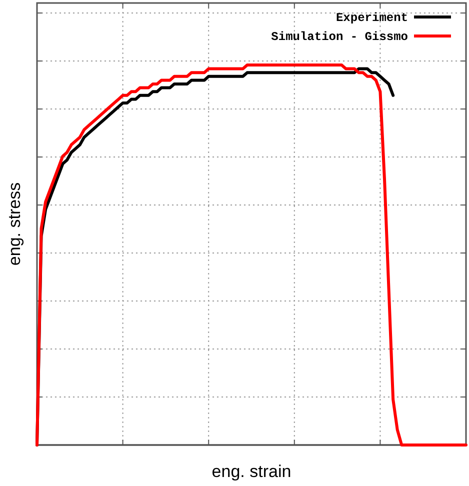 Image resolution: width=469 pixels, height=486 pixels. I want to click on x-axis-title: eng. strain, so click(252, 471).